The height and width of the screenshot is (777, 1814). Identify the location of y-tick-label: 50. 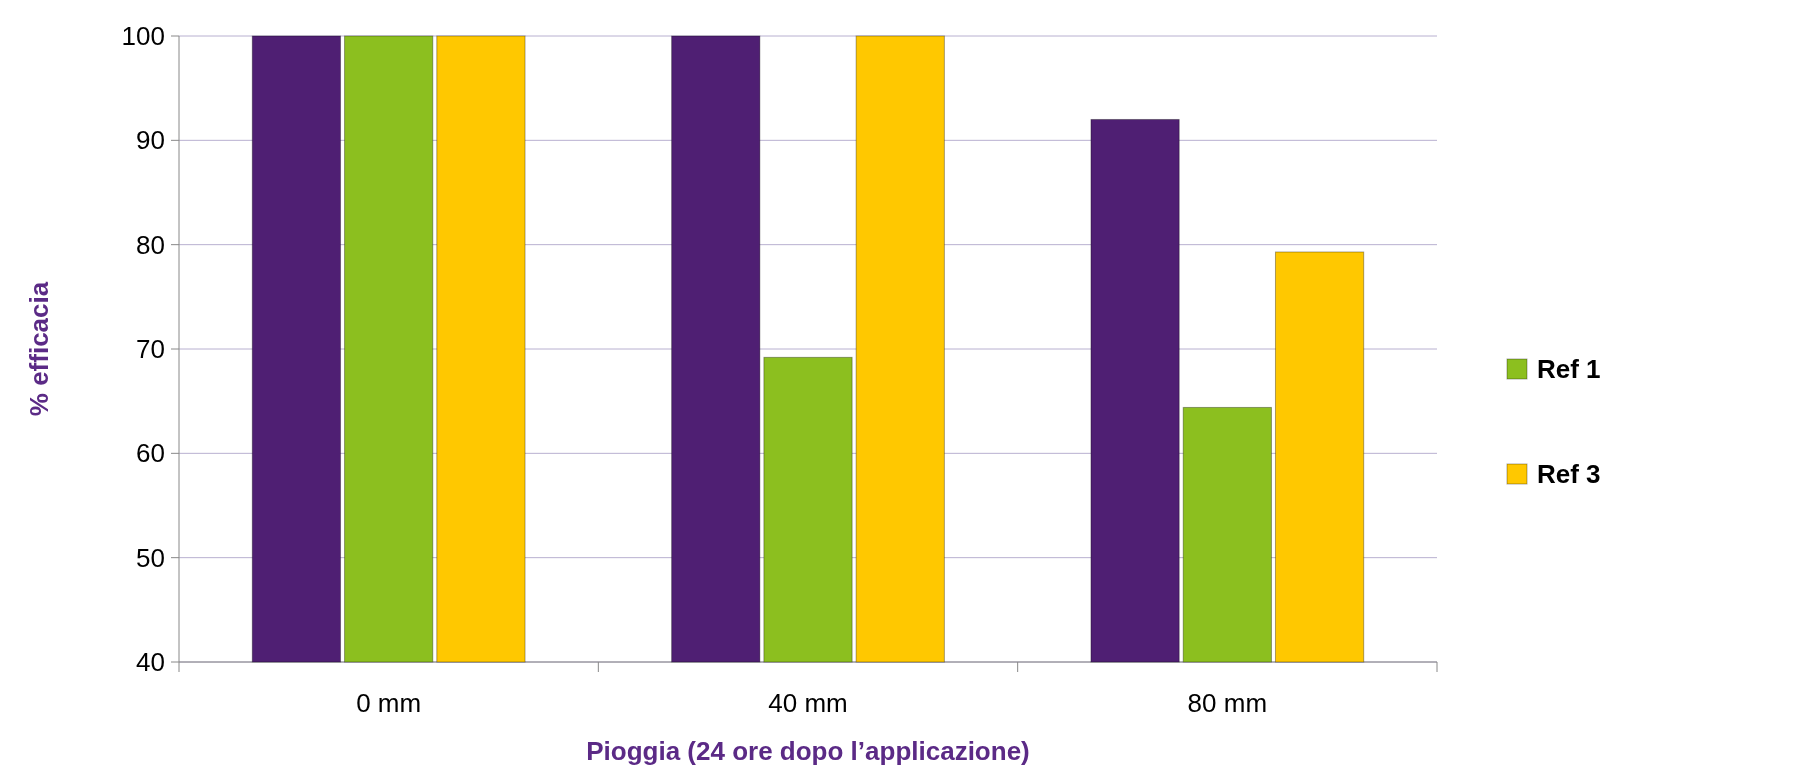
(150, 557).